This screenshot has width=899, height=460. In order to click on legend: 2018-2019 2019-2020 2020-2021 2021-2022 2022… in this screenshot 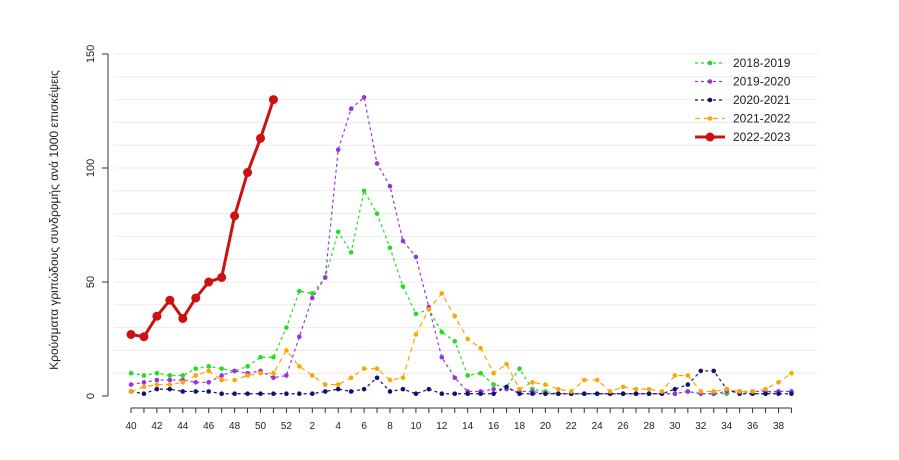, I will do `click(743, 100)`.